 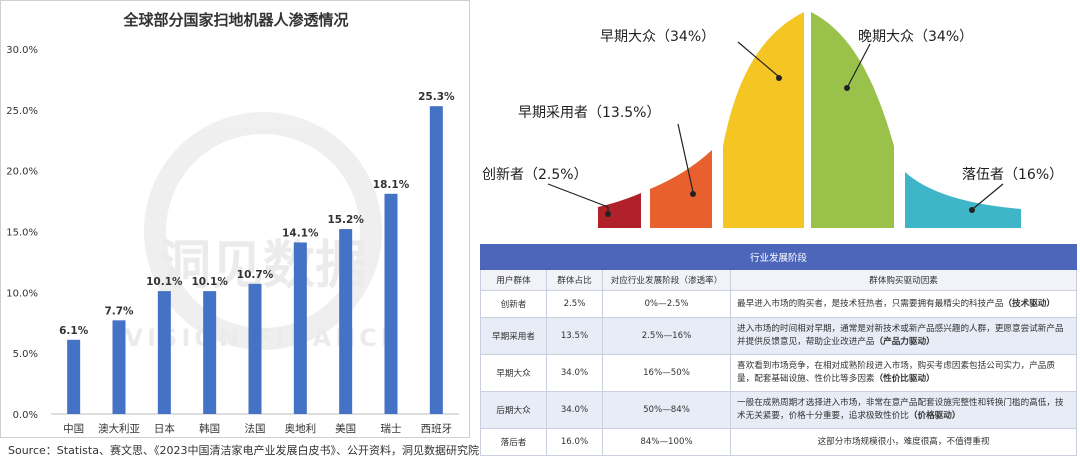 I want to click on segment-late-majority, so click(x=852, y=120).